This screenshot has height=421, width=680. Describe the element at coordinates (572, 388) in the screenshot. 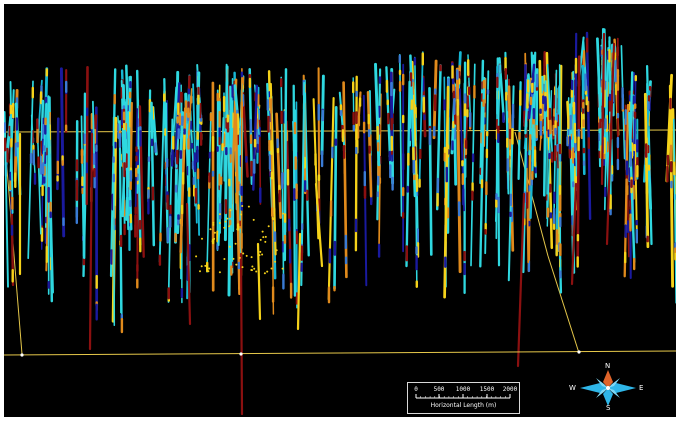

I see `compass-west-label: W` at that location.